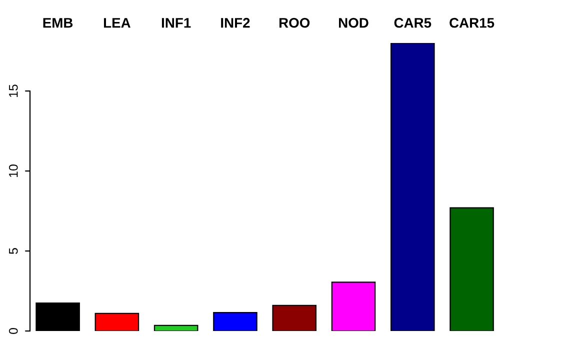  What do you see at coordinates (13, 90) in the screenshot?
I see `y-tick-label: 15` at bounding box center [13, 90].